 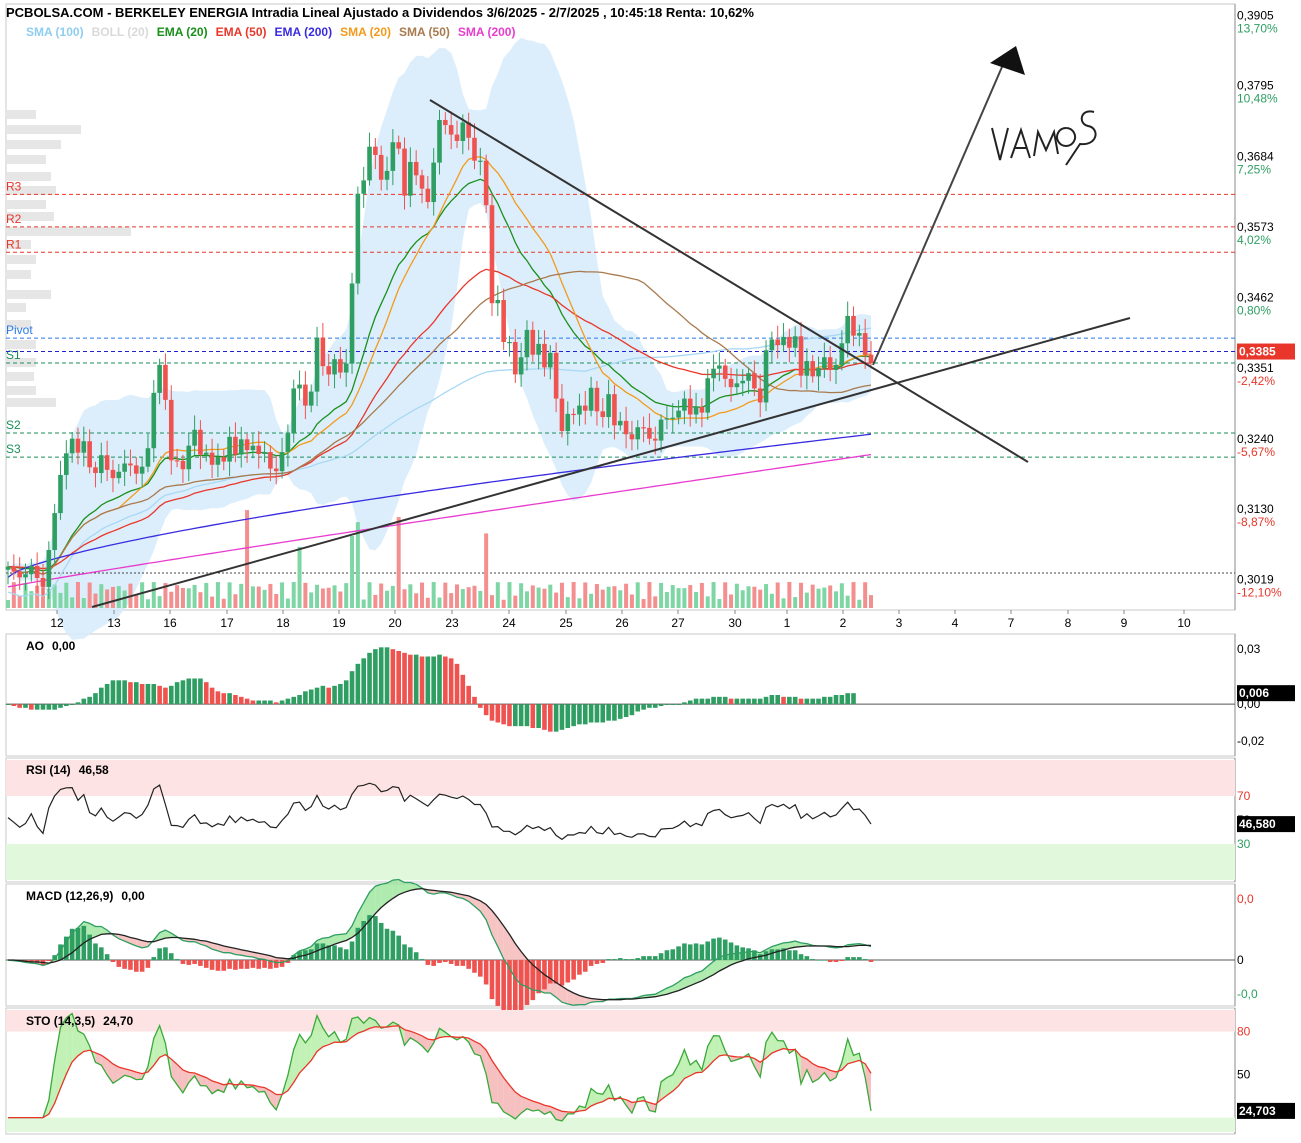 What do you see at coordinates (1256, 522) in the screenshot?
I see `y-tick-pct: -8,87%` at bounding box center [1256, 522].